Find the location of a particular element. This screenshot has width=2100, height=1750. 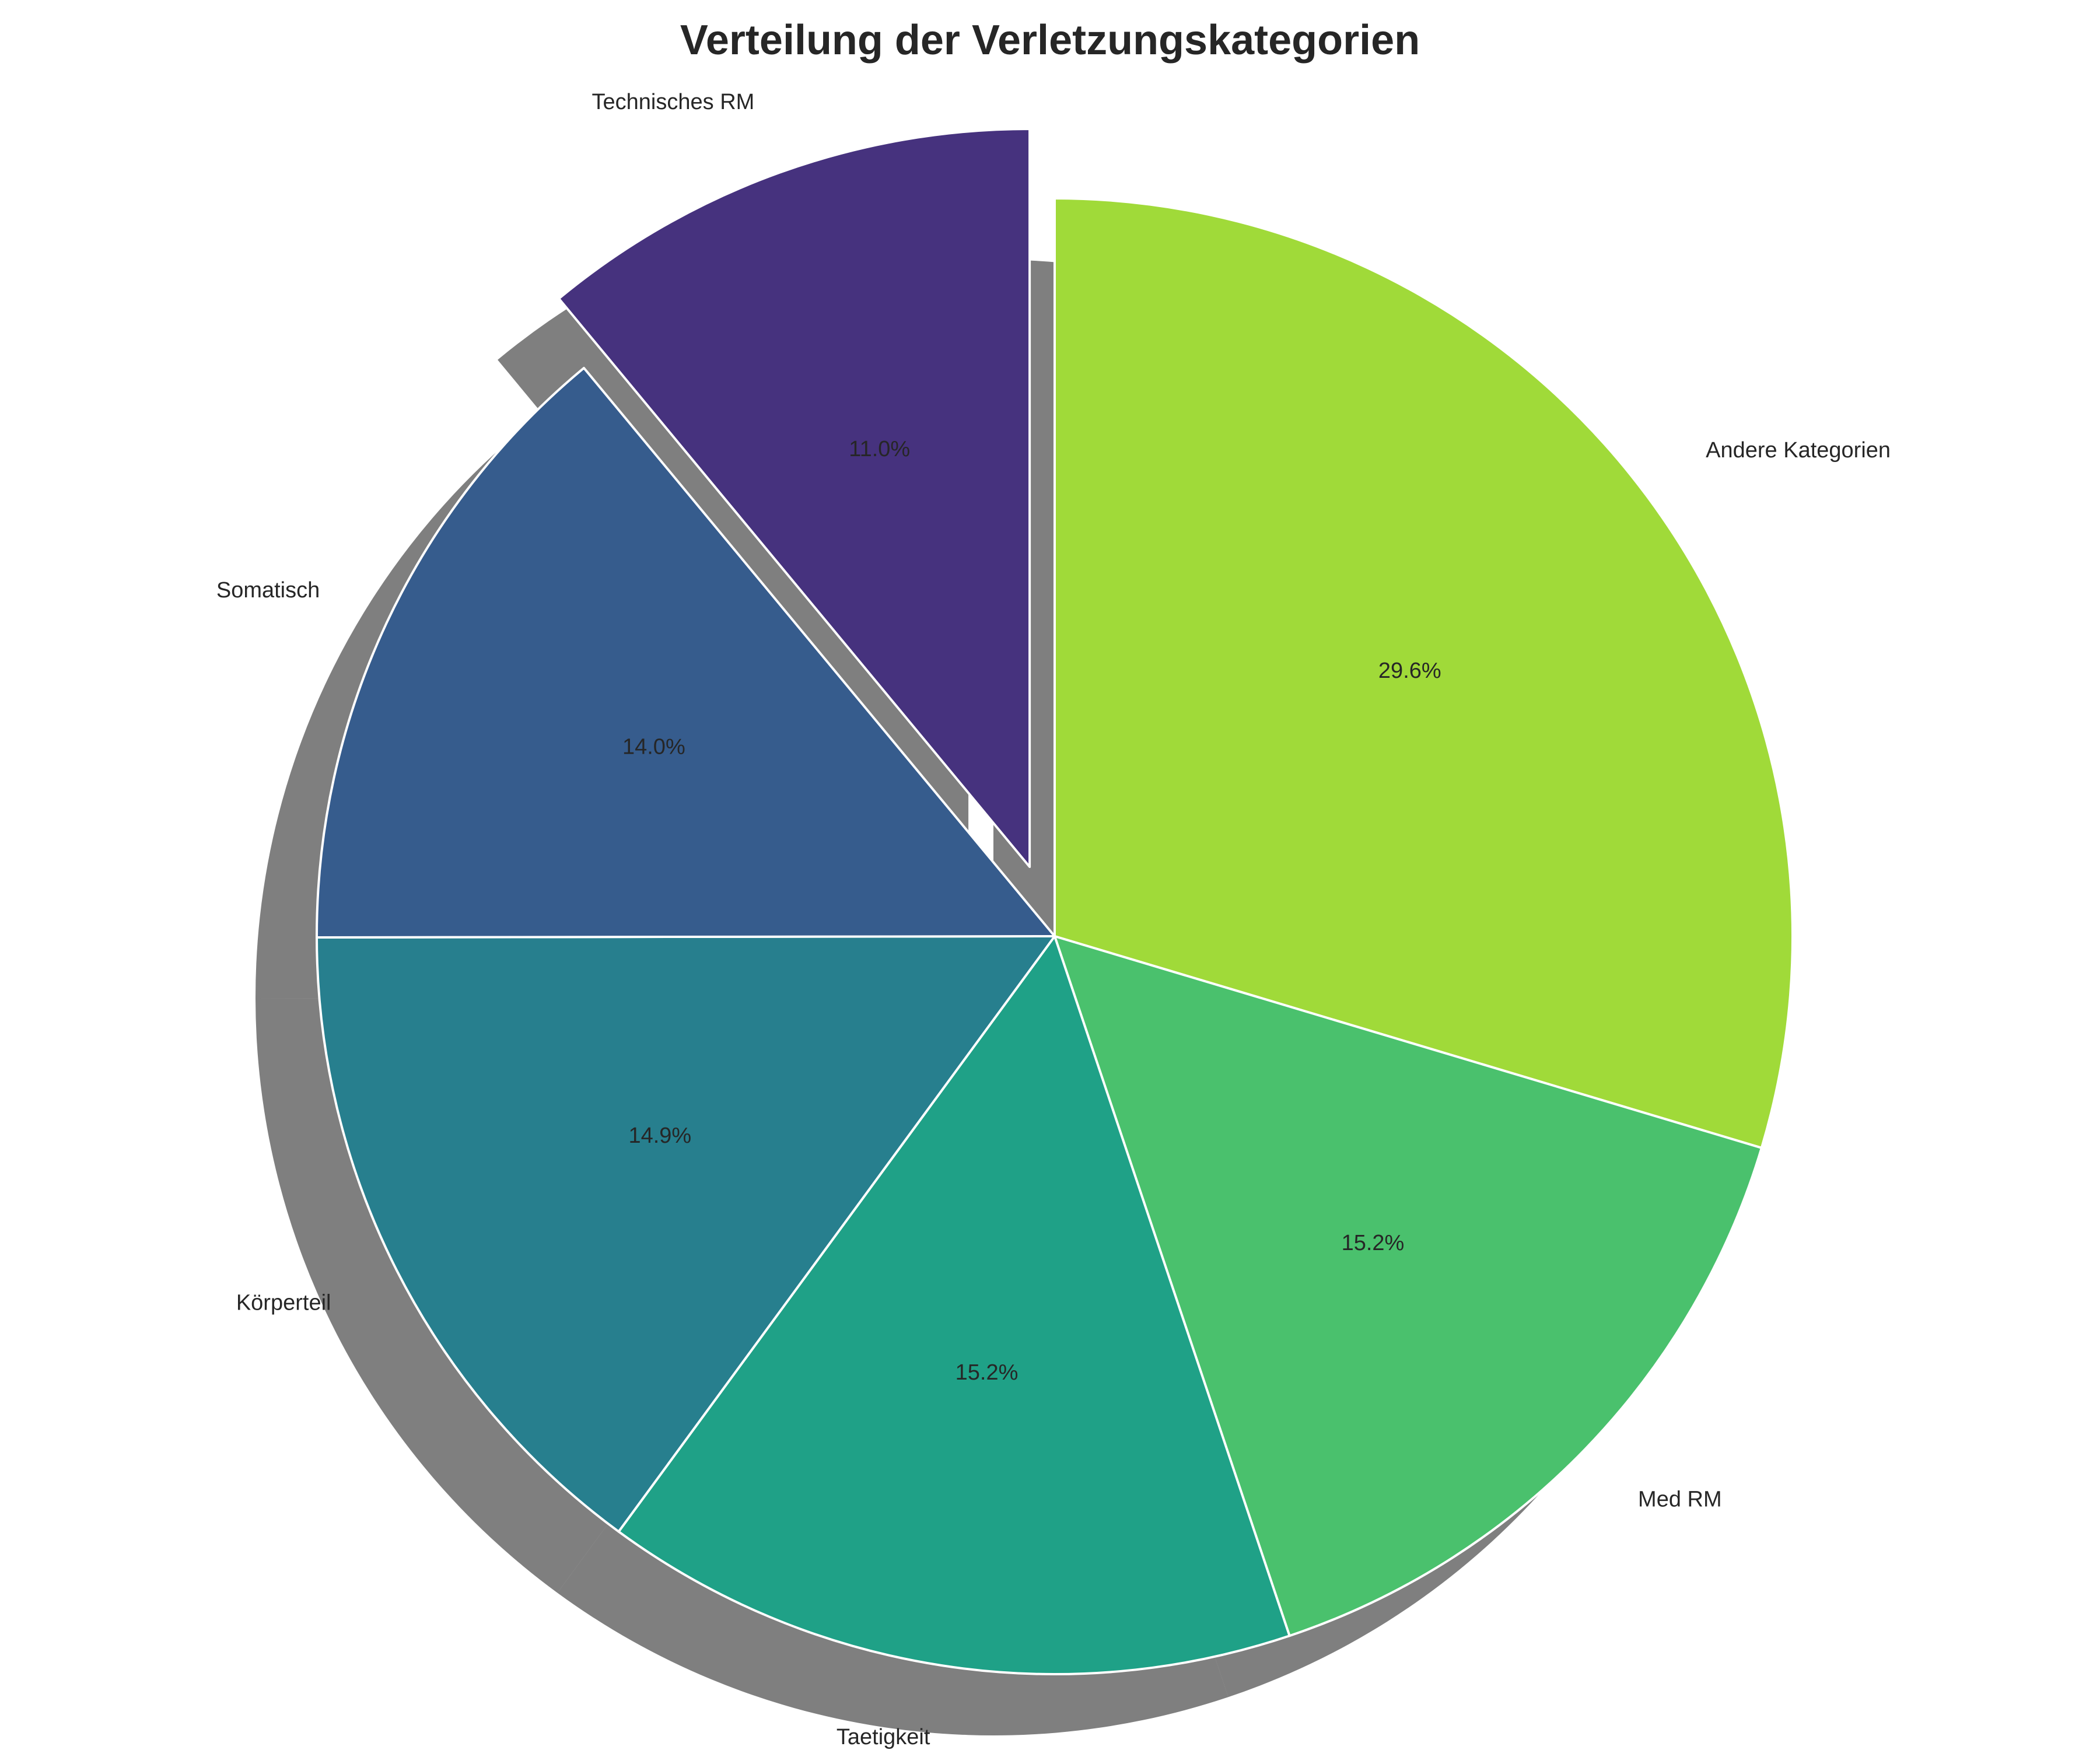

slice-taetigkeit is located at coordinates (954, 1305).